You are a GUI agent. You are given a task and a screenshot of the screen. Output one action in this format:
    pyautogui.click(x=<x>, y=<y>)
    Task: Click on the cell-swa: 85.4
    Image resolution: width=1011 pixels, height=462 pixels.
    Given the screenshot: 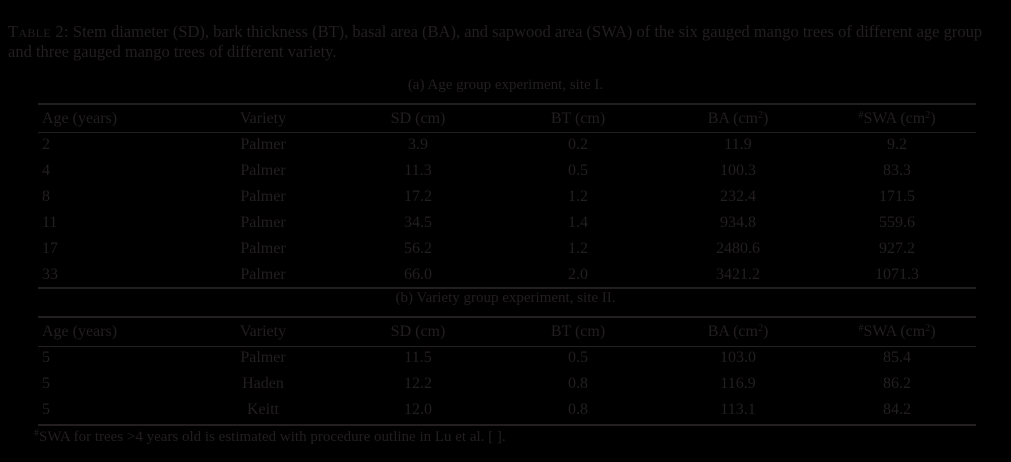 What is the action you would take?
    pyautogui.click(x=897, y=357)
    